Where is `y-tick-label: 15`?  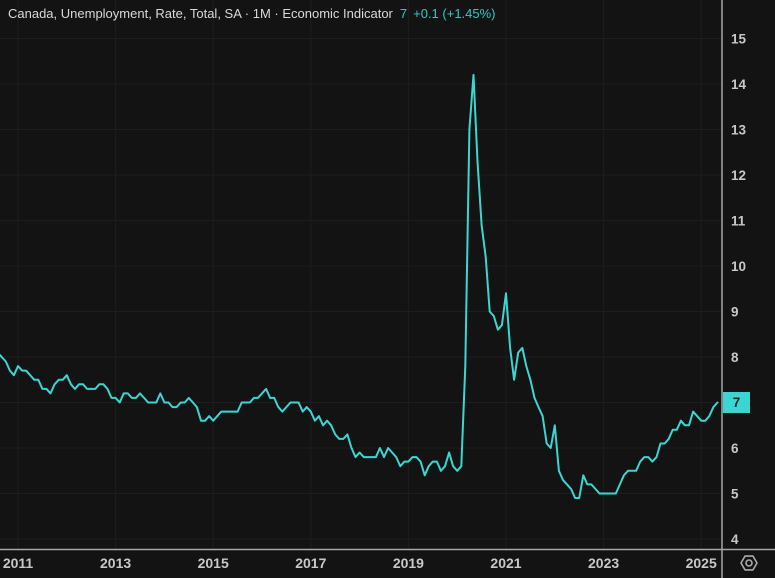 y-tick-label: 15 is located at coordinates (739, 39).